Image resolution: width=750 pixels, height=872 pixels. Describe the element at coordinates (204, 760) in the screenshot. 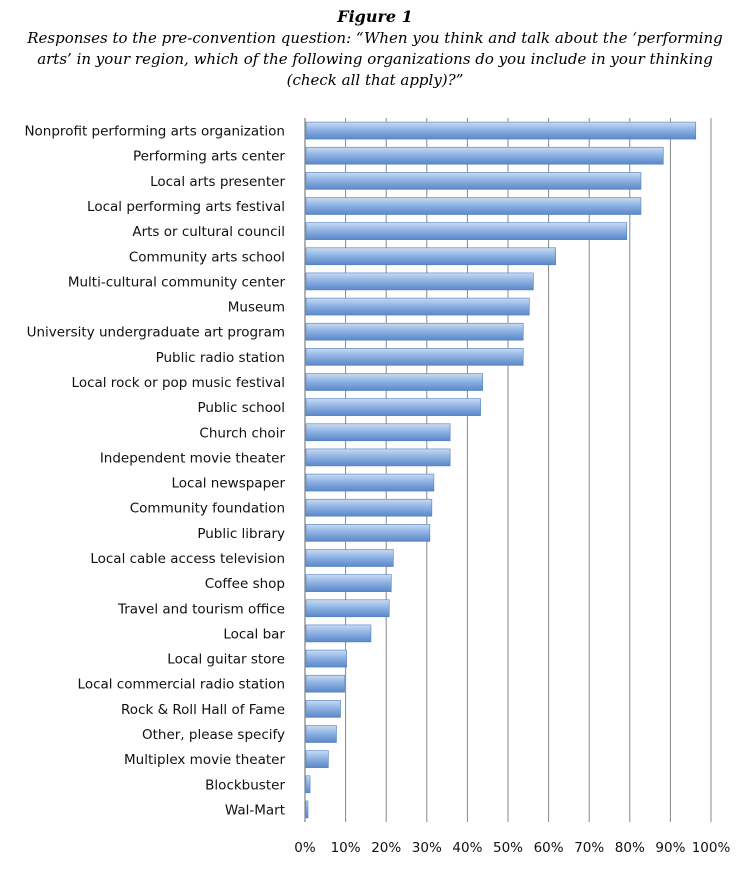

I see `category-label: Multiplex movie theater` at that location.